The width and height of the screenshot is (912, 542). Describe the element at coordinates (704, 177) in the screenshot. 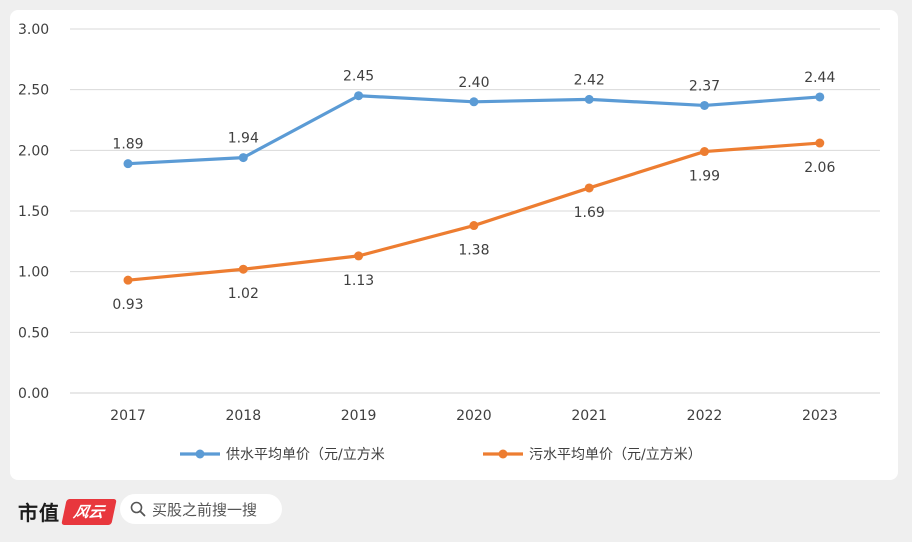

I see `data-label: 1.99` at that location.